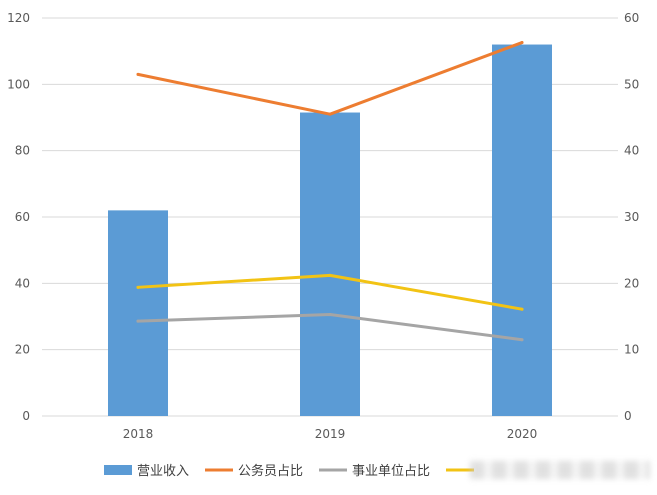  I want to click on right-y-axis: 0 10 20 30 40 50 60, so click(631, 217).